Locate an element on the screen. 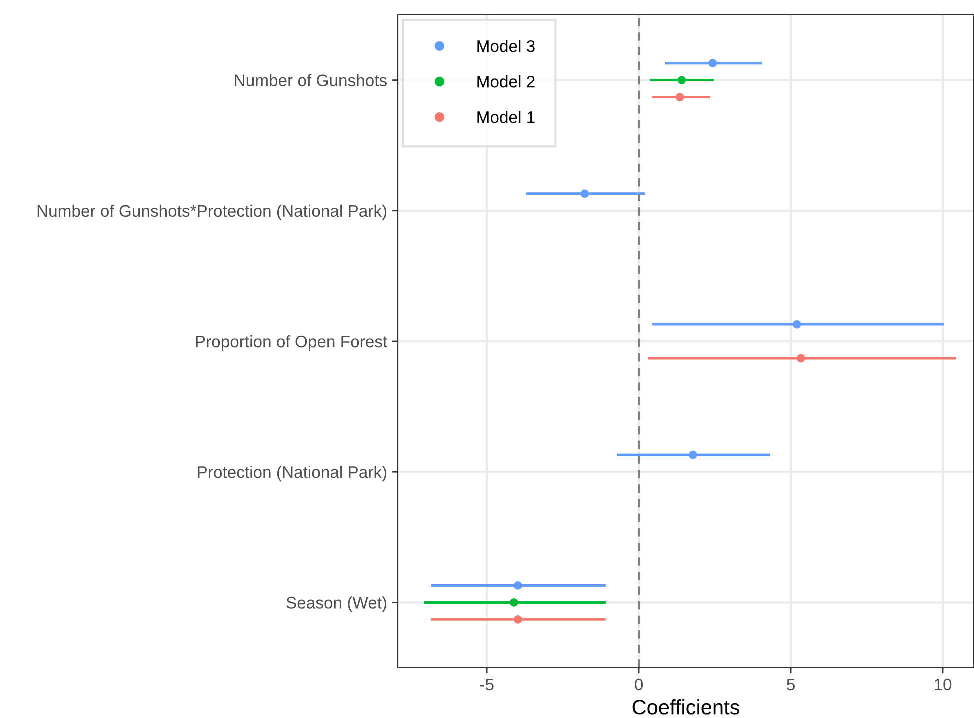 Image resolution: width=974 pixels, height=718 pixels. legend-label: Model 1 is located at coordinates (506, 117).